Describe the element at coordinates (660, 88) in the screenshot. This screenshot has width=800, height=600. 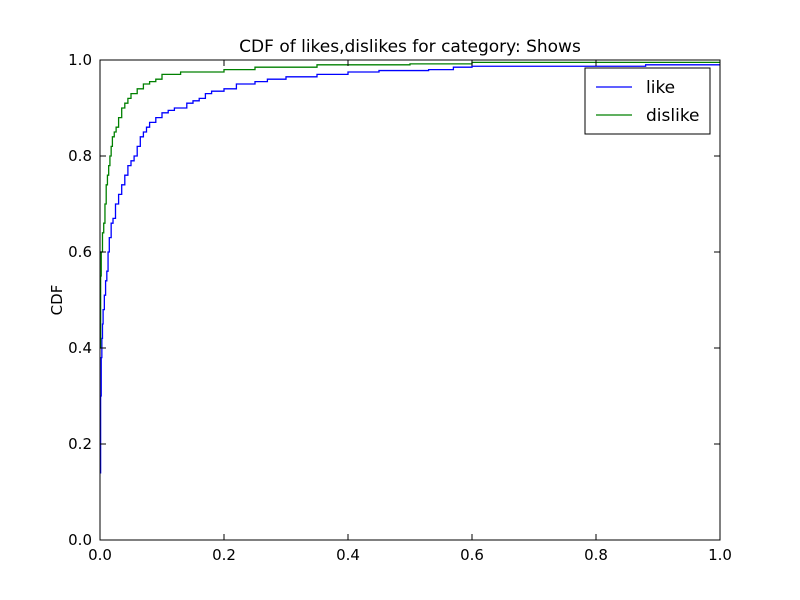
I see `legend-label-like: like` at that location.